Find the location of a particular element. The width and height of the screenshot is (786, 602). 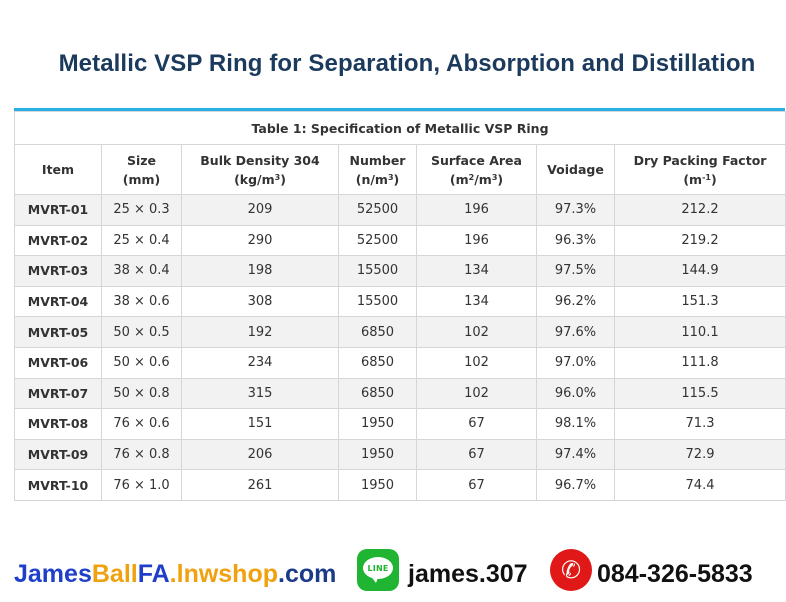

cell-size: 25 × 0.4 is located at coordinates (141, 240).